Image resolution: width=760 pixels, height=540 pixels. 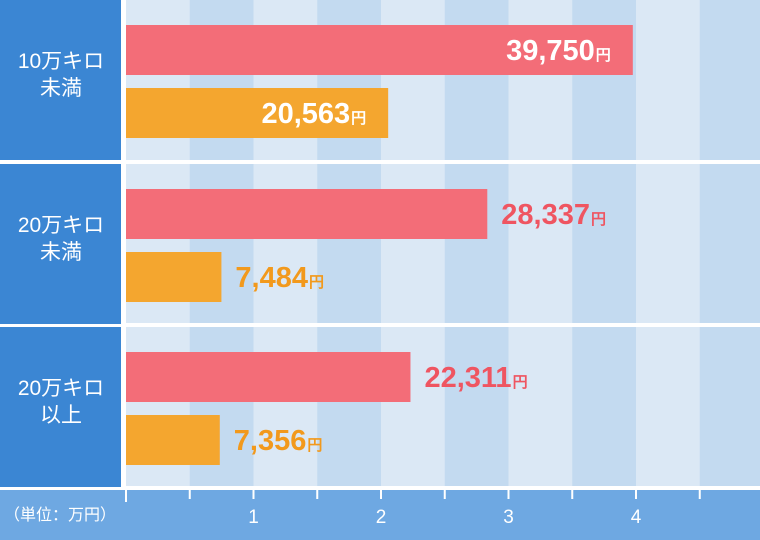 I want to click on data-label: 20,563円, so click(x=313, y=114).